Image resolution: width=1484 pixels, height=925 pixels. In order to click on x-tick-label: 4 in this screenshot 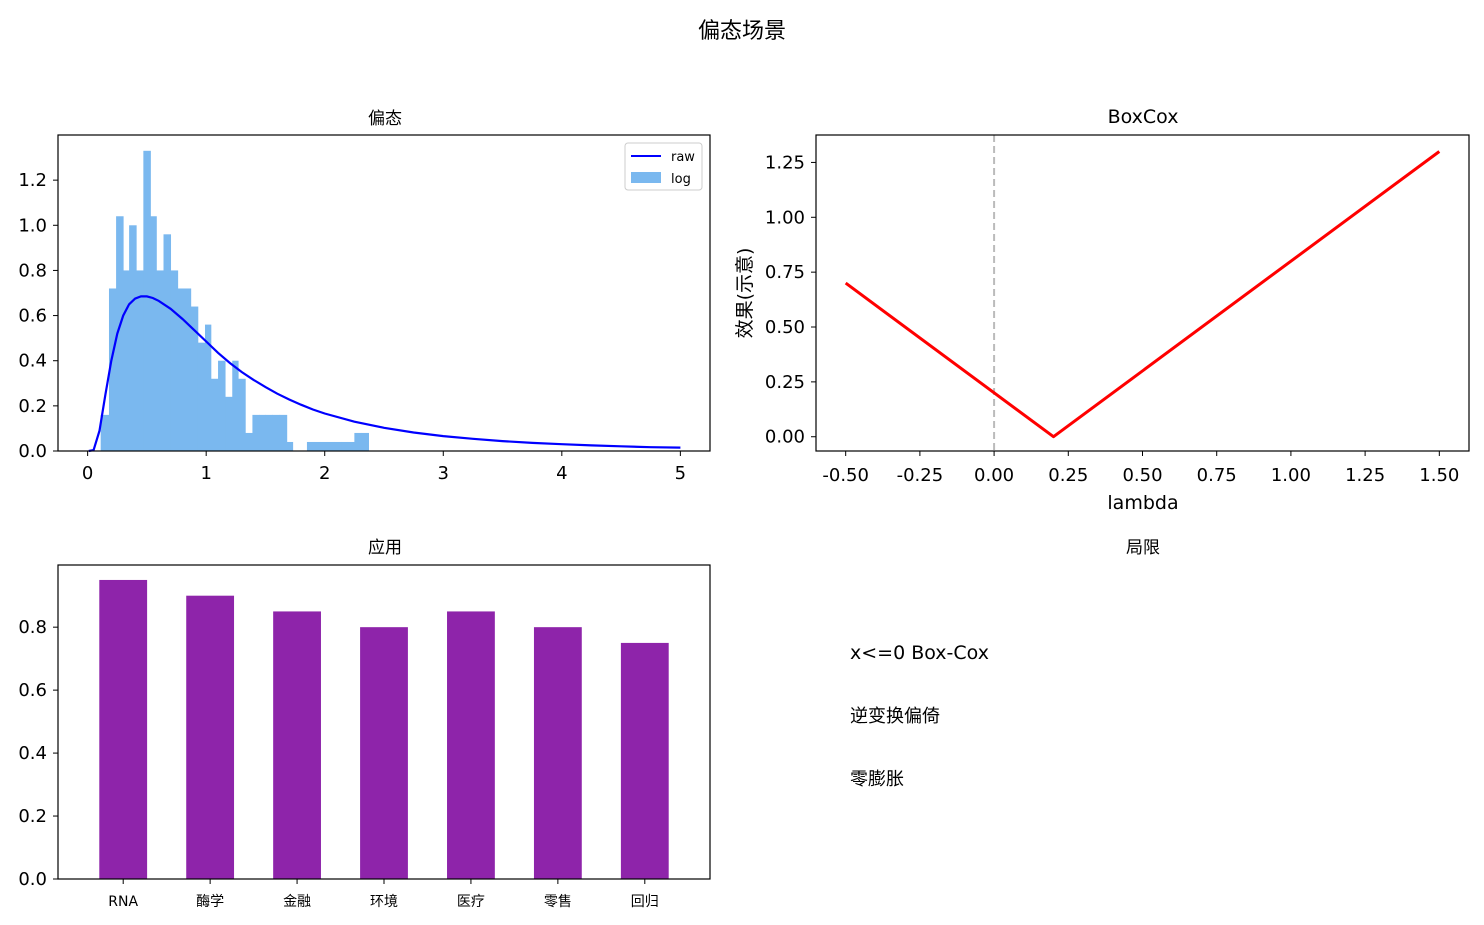, I will do `click(561, 473)`.